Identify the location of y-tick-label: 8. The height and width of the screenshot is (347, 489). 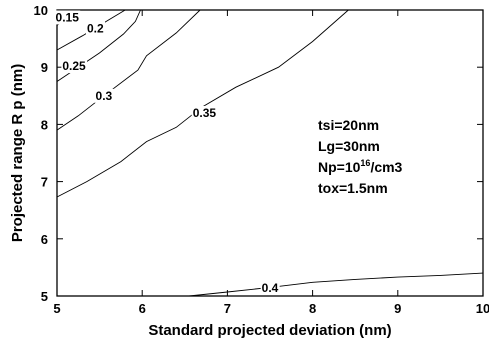
(44, 124).